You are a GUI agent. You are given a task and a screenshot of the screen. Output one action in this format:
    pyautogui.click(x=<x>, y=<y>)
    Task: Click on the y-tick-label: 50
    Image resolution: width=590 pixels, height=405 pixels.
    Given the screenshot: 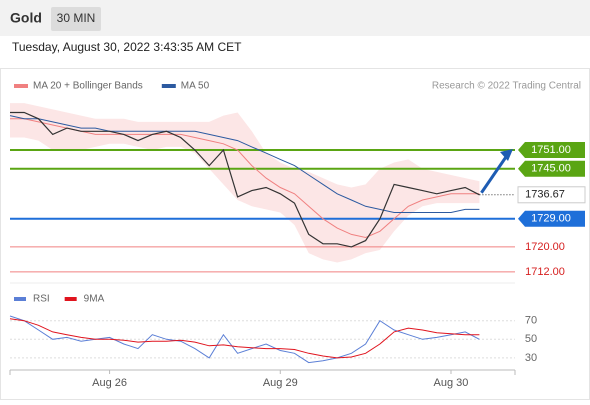 What is the action you would take?
    pyautogui.click(x=531, y=339)
    